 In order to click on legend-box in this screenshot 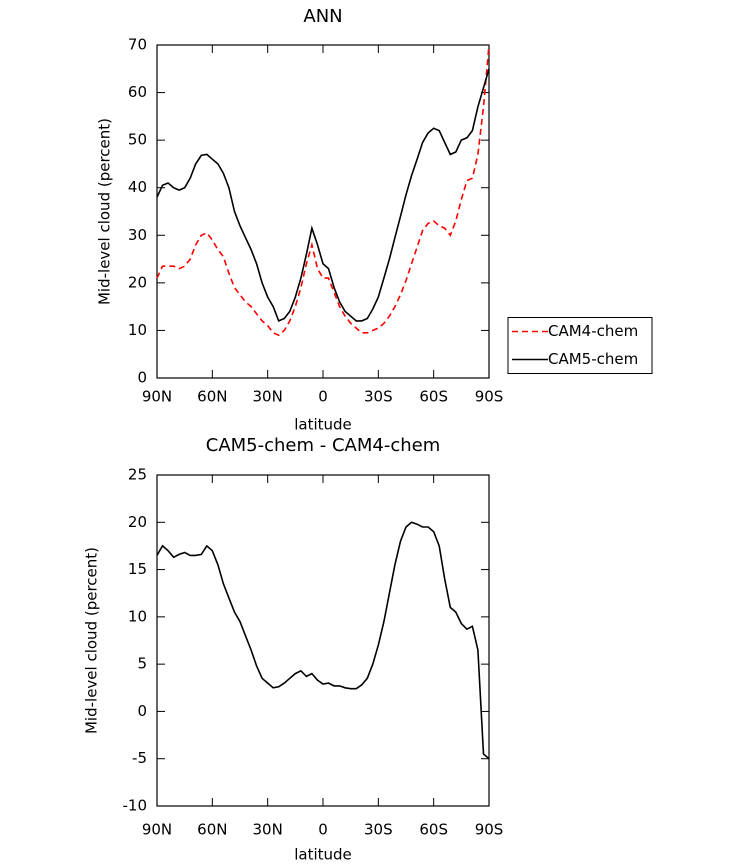, I will do `click(580, 345)`.